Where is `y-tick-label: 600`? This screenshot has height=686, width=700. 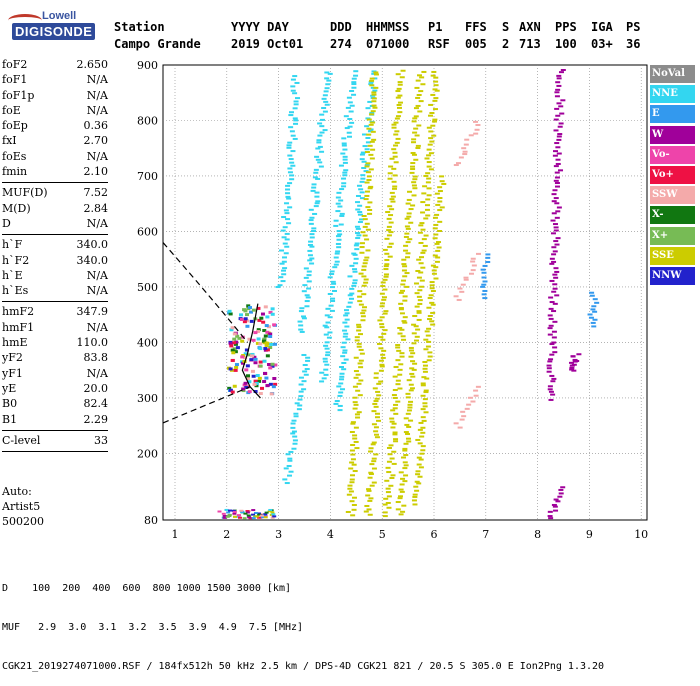
y-tick-label: 600 is located at coordinates (147, 231).